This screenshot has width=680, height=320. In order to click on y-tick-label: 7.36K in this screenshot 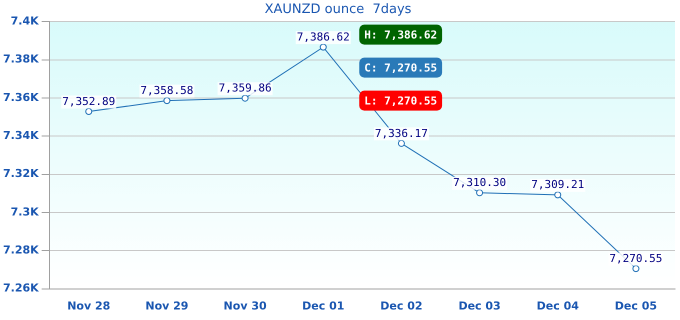, I will do `click(21, 97)`.